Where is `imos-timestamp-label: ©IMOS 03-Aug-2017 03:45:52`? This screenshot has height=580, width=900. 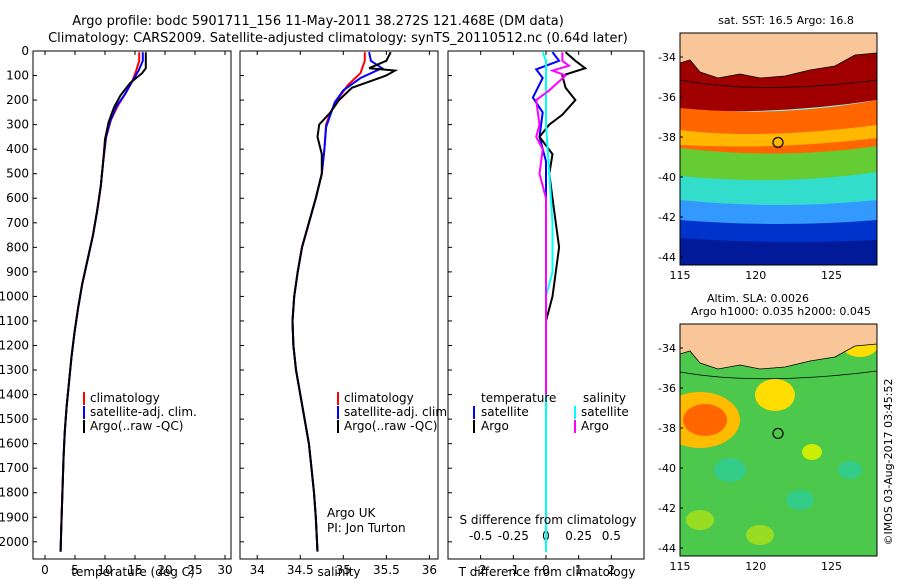 imos-timestamp-label: ©IMOS 03-Aug-2017 03:45:52 is located at coordinates (888, 462).